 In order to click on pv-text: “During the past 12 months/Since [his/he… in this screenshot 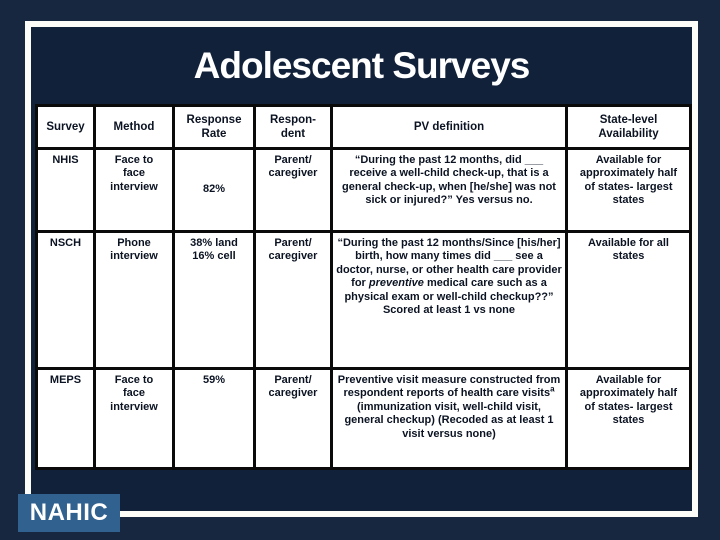, I will do `click(449, 263)`.